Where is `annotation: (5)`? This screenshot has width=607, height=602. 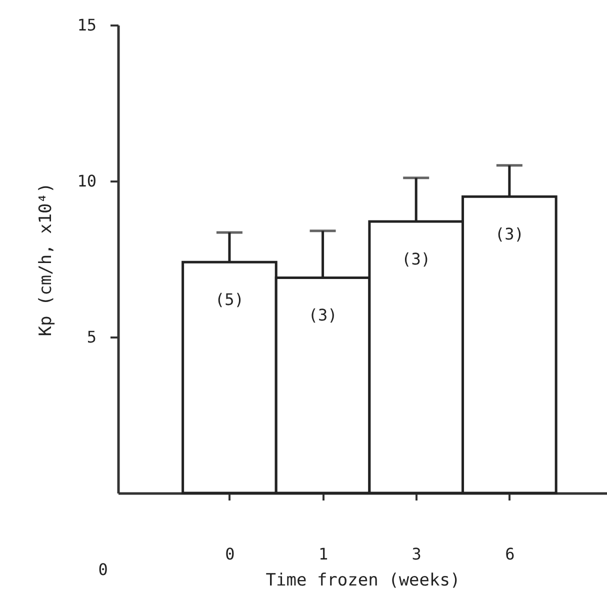
annotation: (5) is located at coordinates (229, 300).